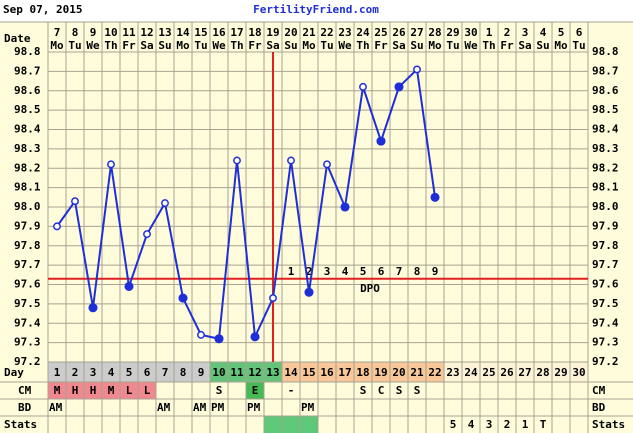 The height and width of the screenshot is (433, 633). What do you see at coordinates (507, 32) in the screenshot?
I see `date-label: 2` at bounding box center [507, 32].